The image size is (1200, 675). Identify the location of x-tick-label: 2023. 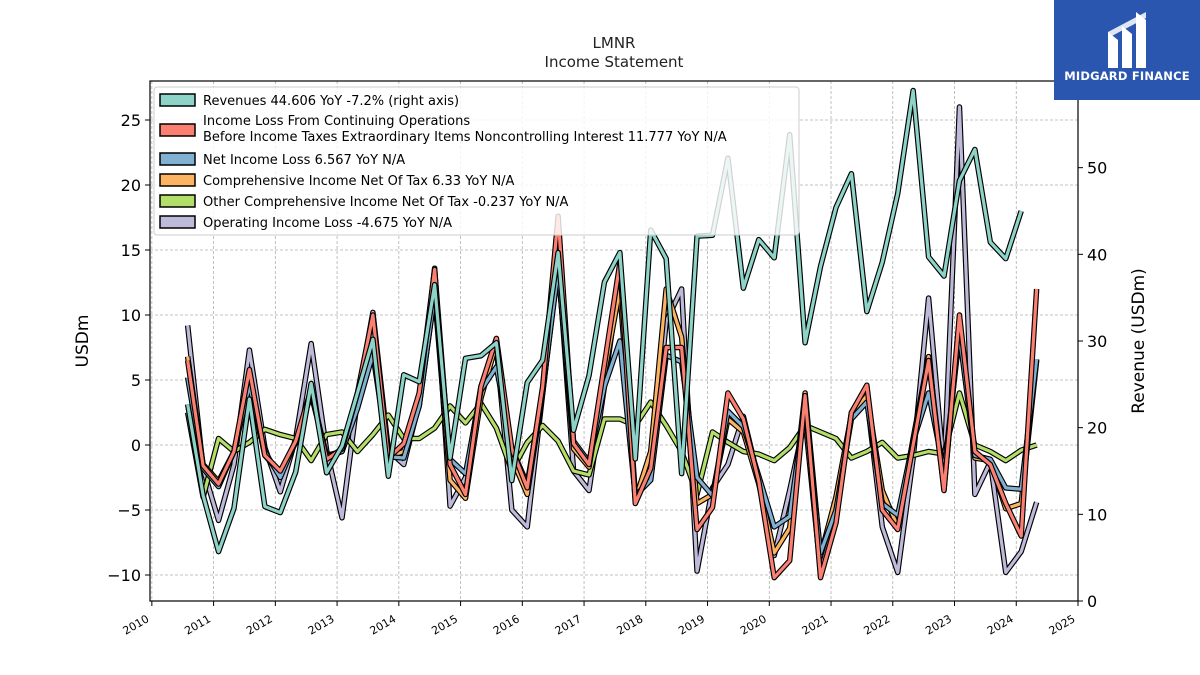
(938, 624).